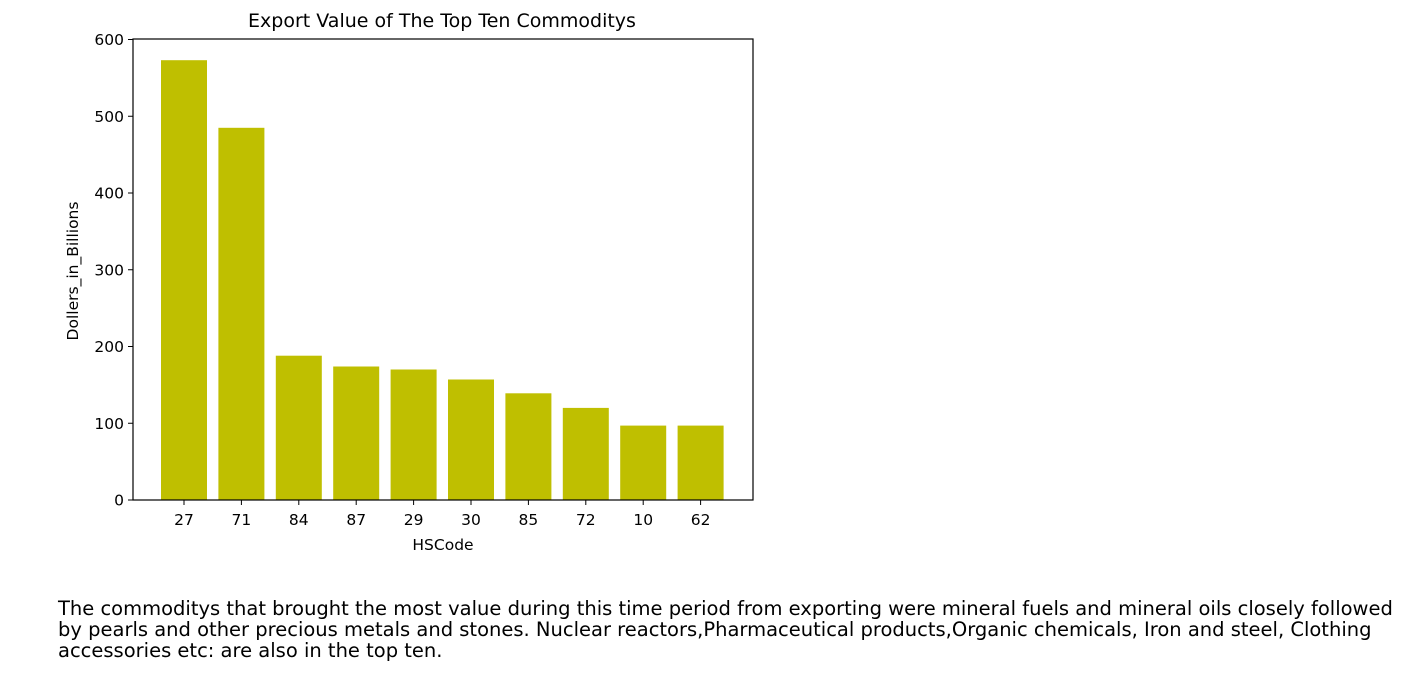 Image resolution: width=1406 pixels, height=683 pixels. What do you see at coordinates (356, 520) in the screenshot?
I see `x-tick-label: 87` at bounding box center [356, 520].